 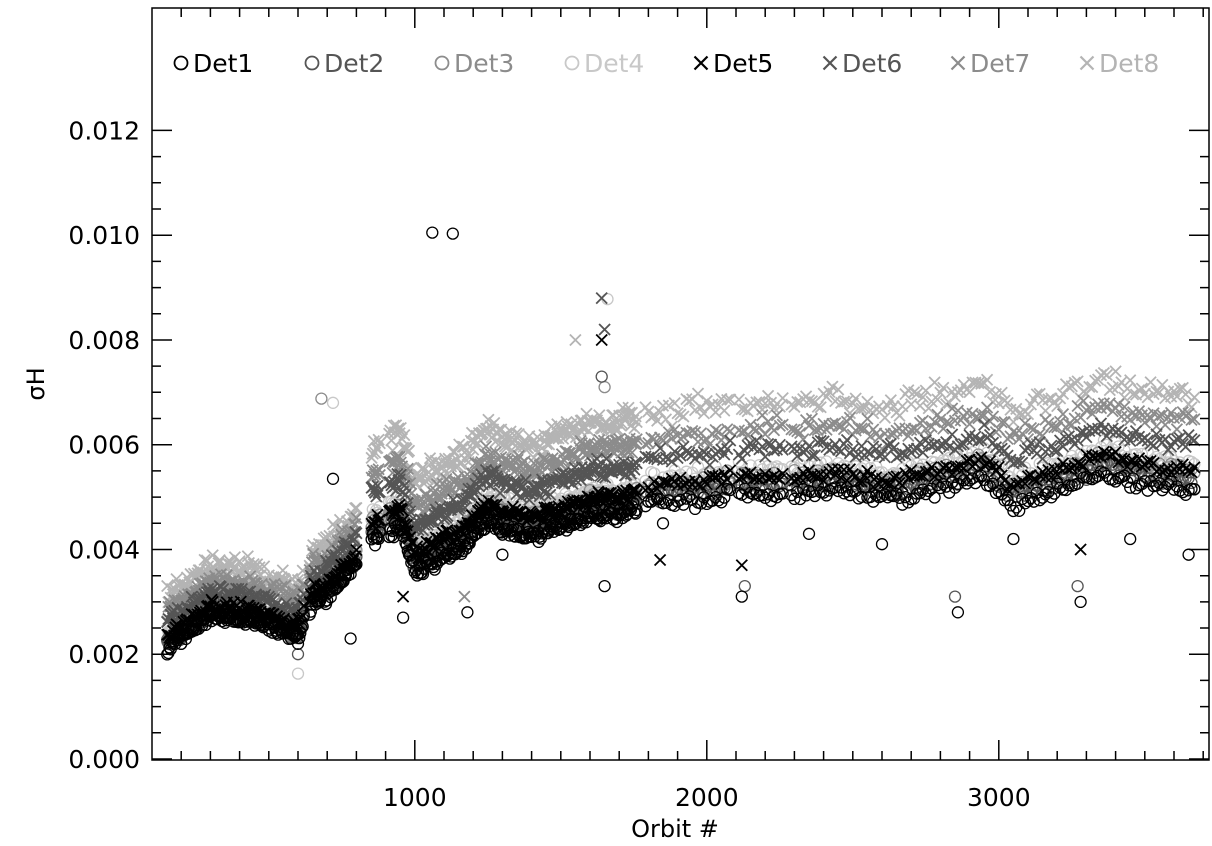 What do you see at coordinates (213, 63) in the screenshot?
I see `legend-item-det1: Det1` at bounding box center [213, 63].